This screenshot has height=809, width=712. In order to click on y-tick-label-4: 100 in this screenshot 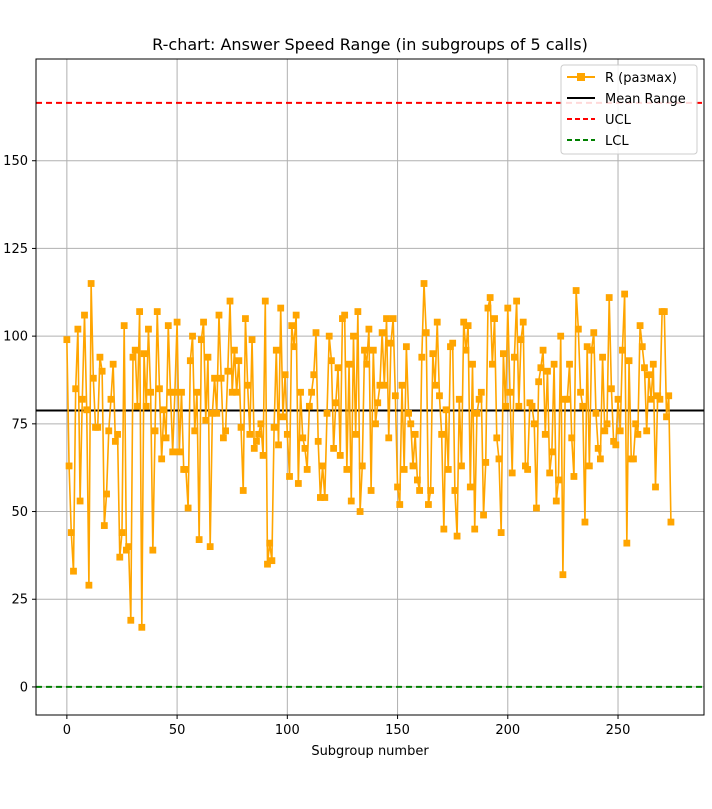, I will do `click(15, 337)`.